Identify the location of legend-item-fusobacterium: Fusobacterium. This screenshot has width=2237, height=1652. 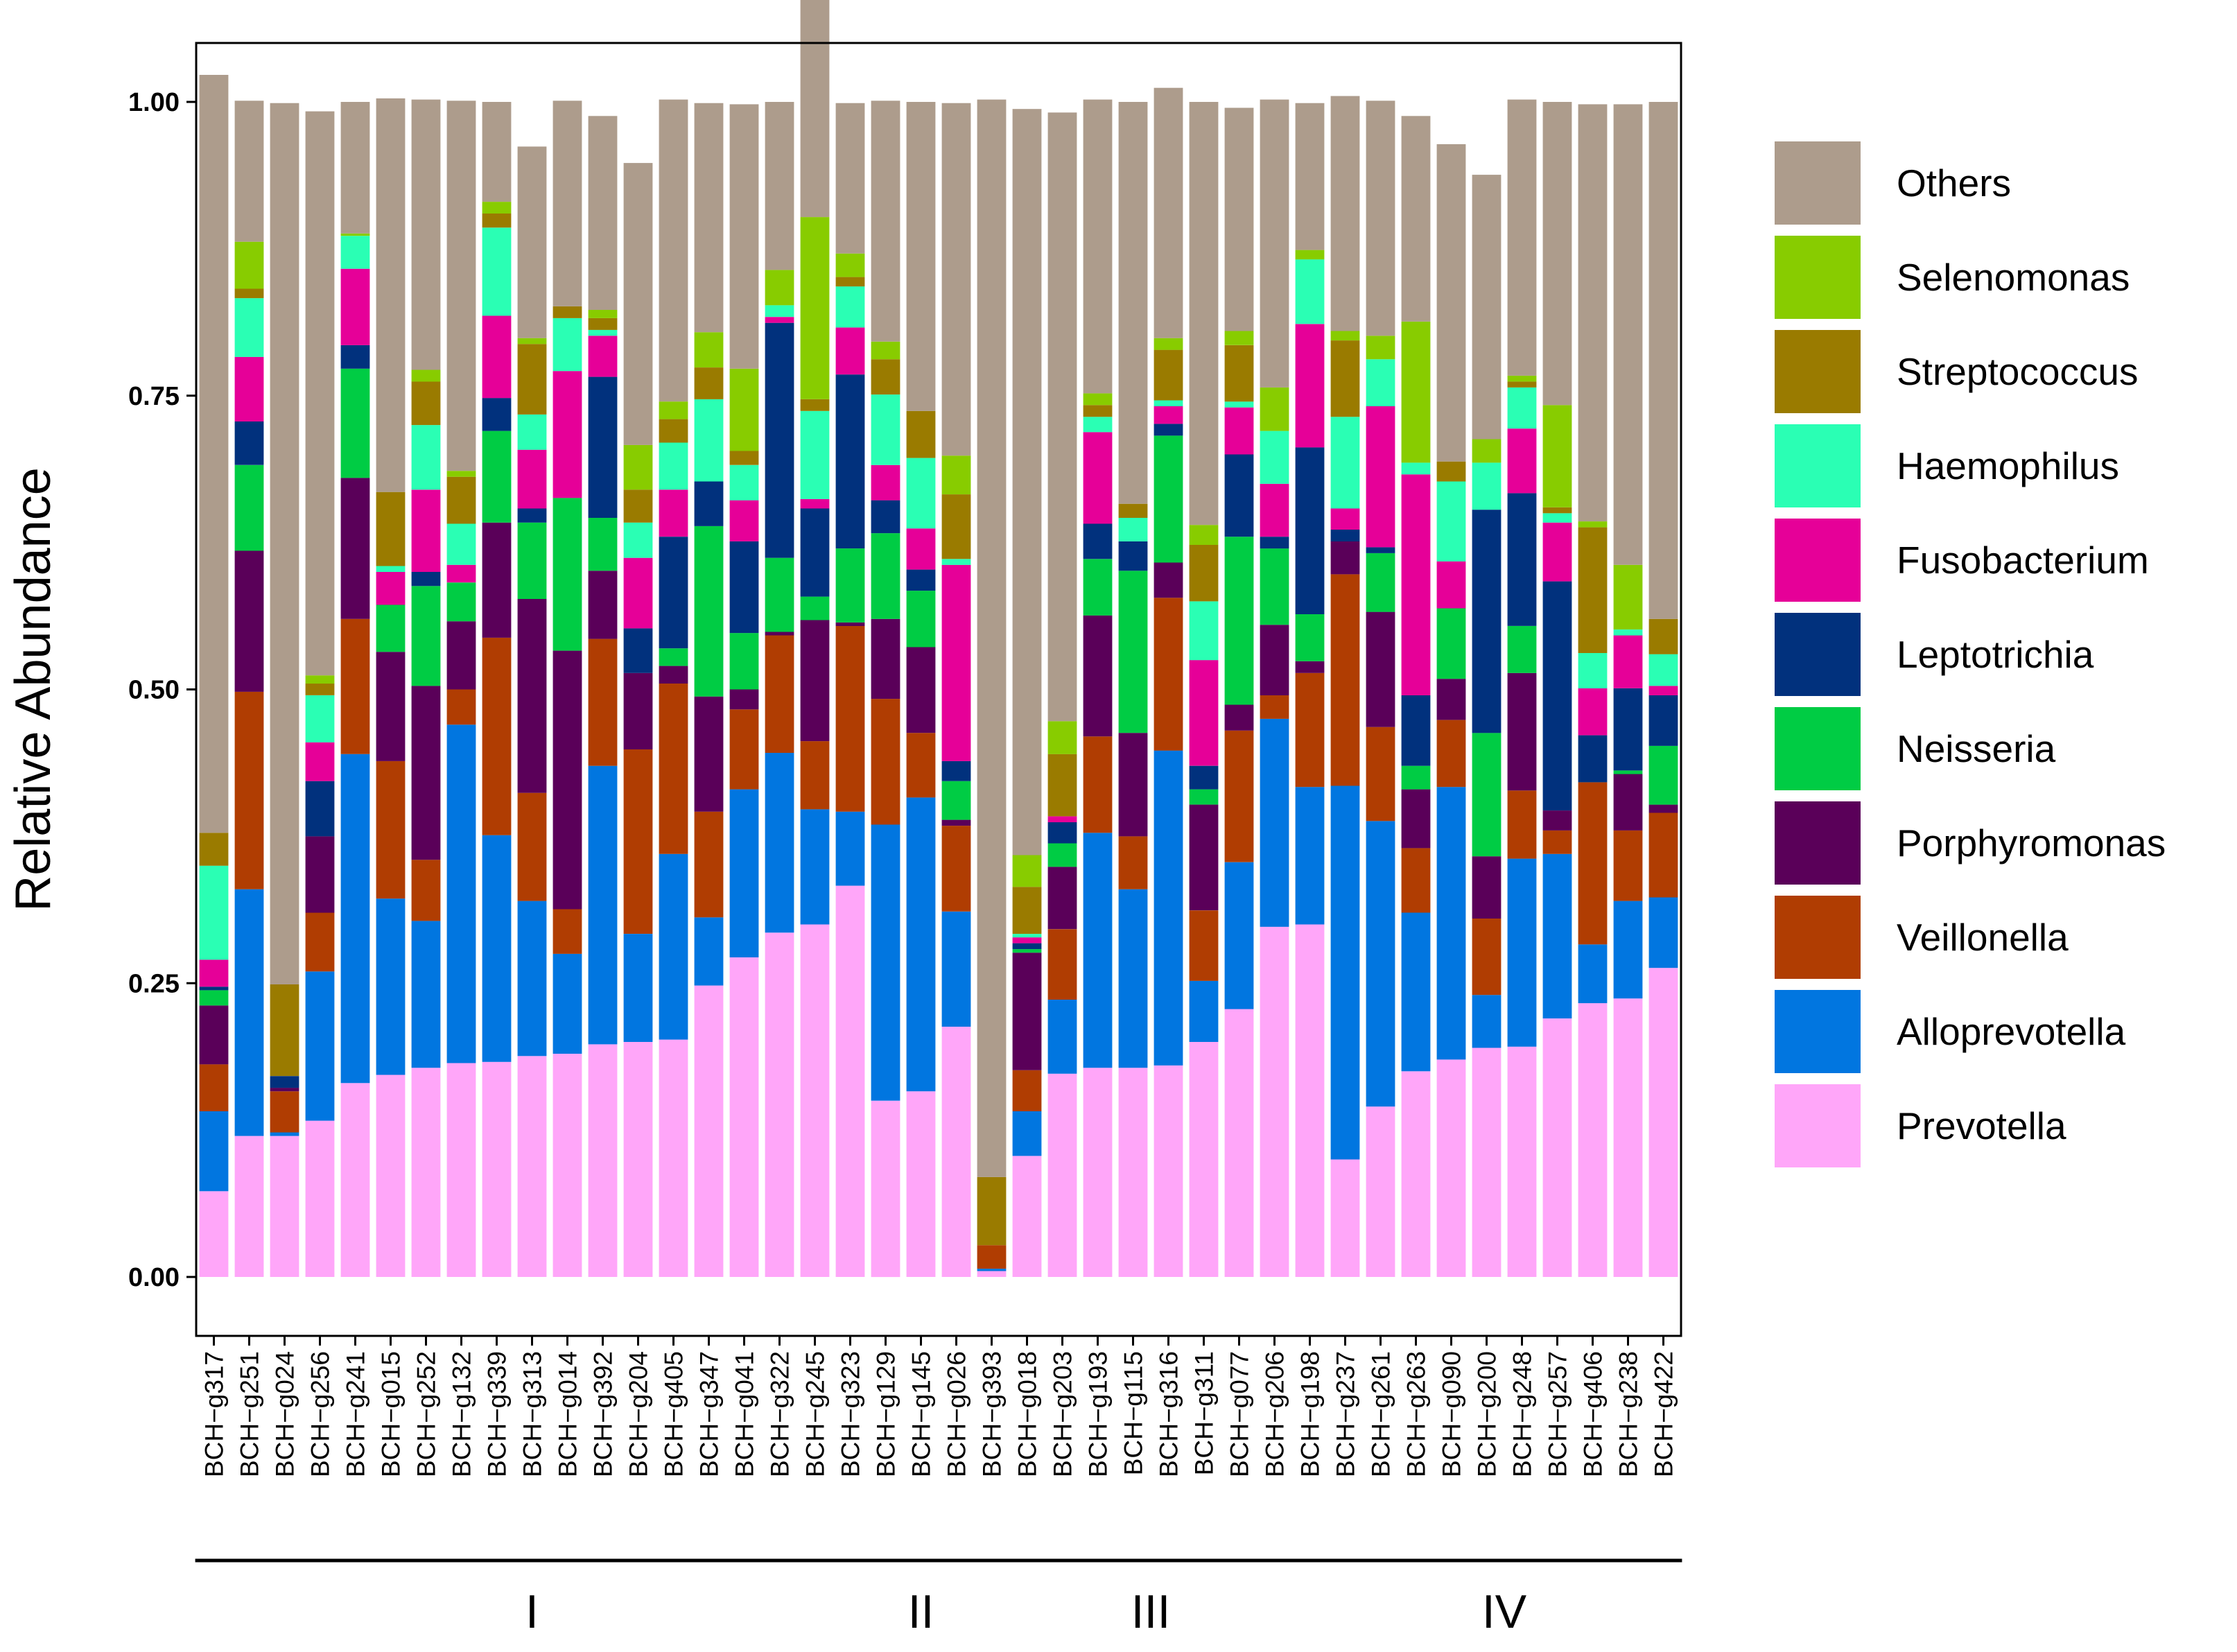
(1960, 560).